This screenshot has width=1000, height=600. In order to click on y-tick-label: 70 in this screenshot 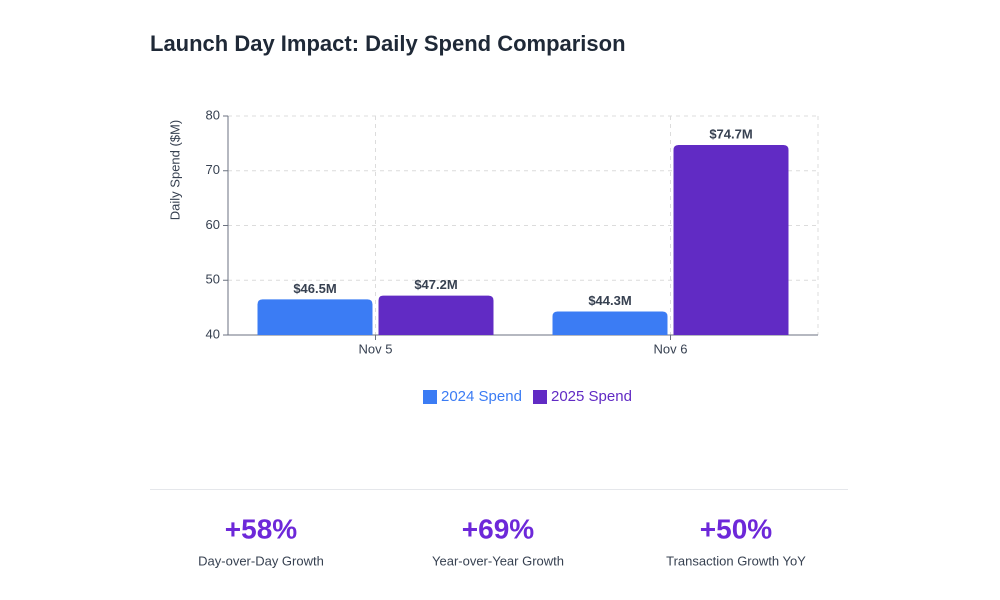, I will do `click(213, 169)`.